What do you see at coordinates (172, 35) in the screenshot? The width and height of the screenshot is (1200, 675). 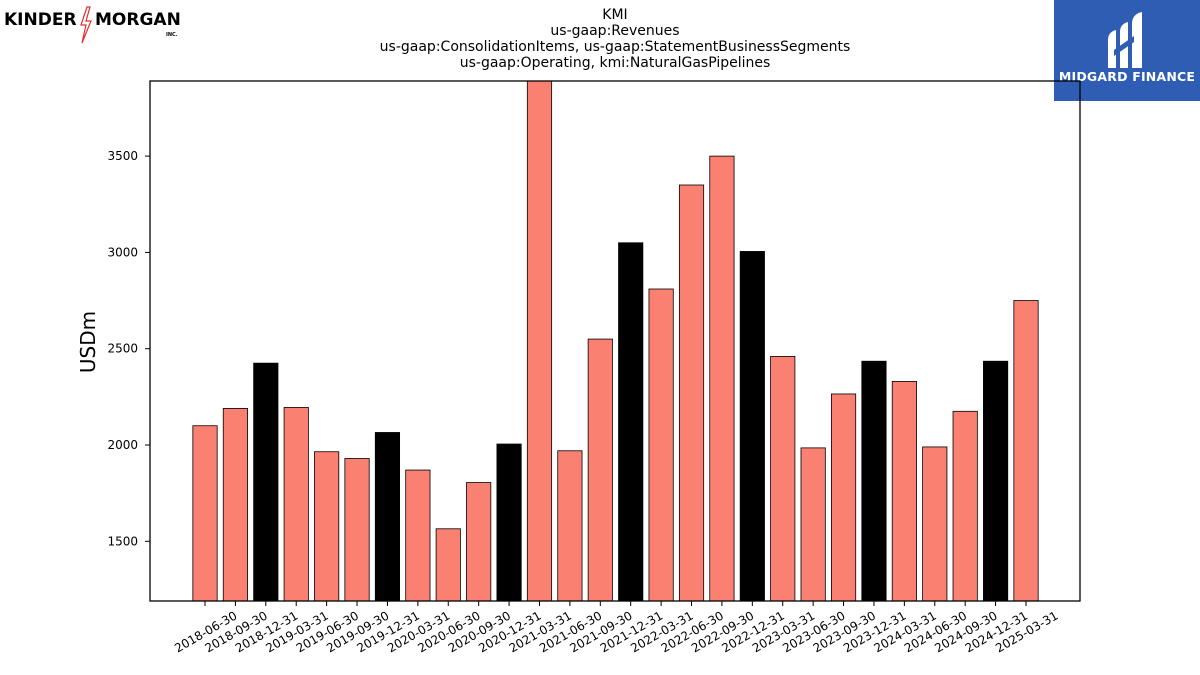 I see `kinder-logo-inc: INC.` at bounding box center [172, 35].